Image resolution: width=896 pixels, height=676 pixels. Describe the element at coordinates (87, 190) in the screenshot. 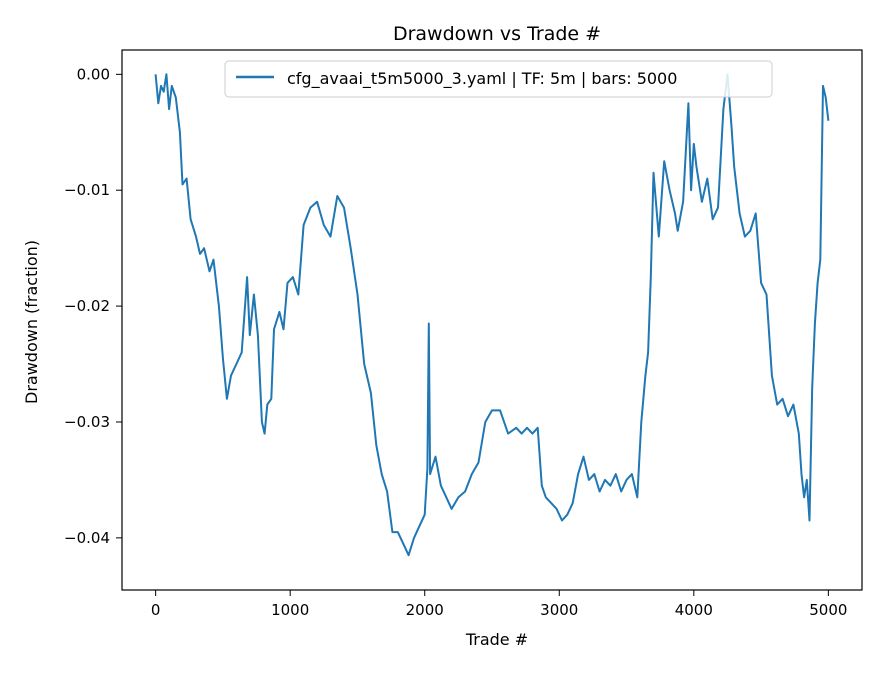

I see `y-tick-label: −0.01` at that location.